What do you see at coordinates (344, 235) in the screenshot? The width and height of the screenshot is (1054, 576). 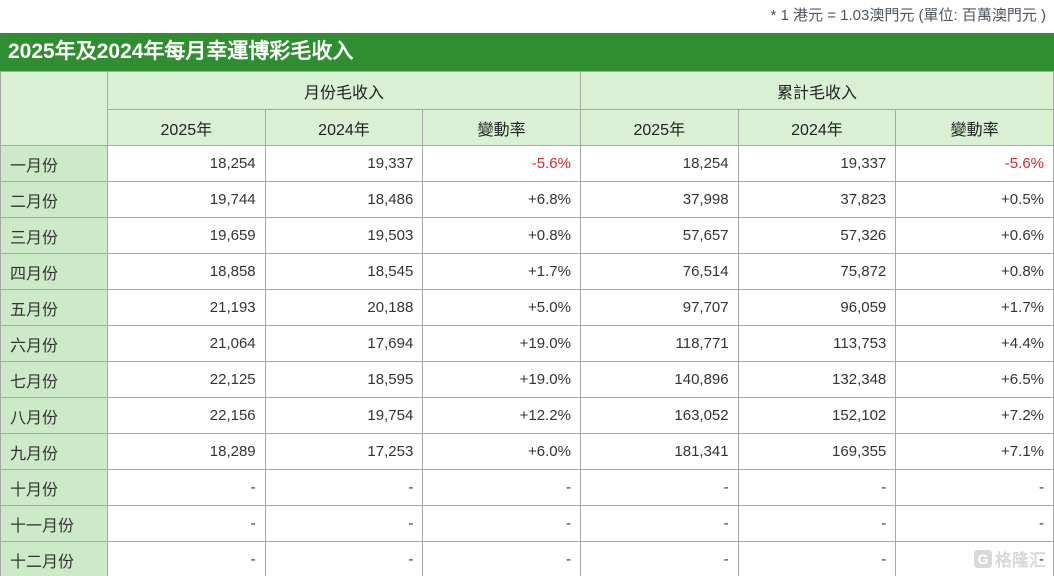 I see `monthly-2024-cell: 19,503` at bounding box center [344, 235].